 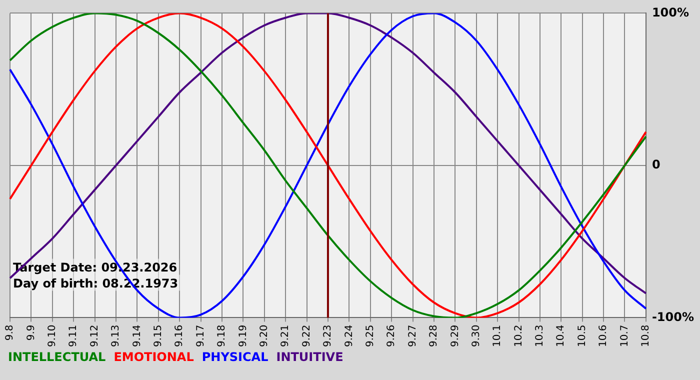 What do you see at coordinates (158, 335) in the screenshot?
I see `x-tick-label: 9.15` at bounding box center [158, 335].